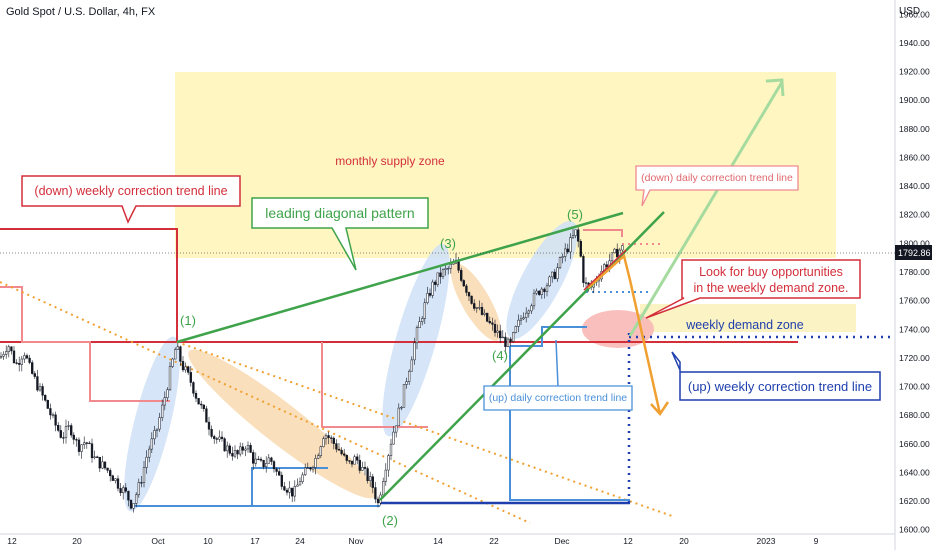 The width and height of the screenshot is (932, 550). What do you see at coordinates (12, 541) in the screenshot?
I see `time-tick-label: 12` at bounding box center [12, 541].